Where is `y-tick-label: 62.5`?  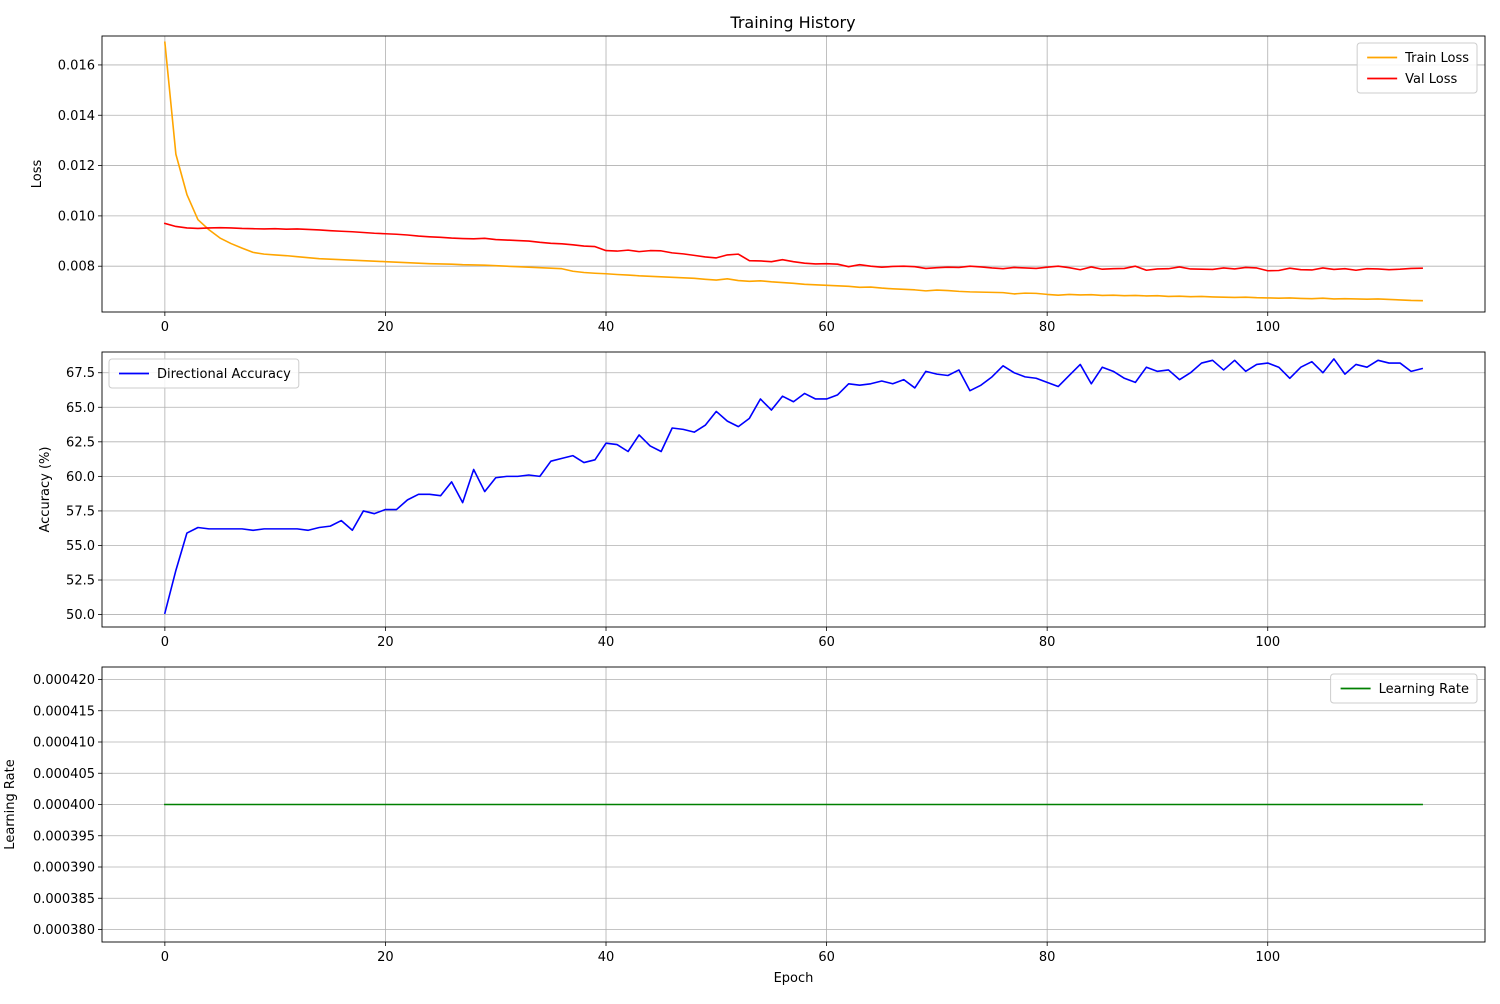 y-tick-label: 62.5 is located at coordinates (80, 442).